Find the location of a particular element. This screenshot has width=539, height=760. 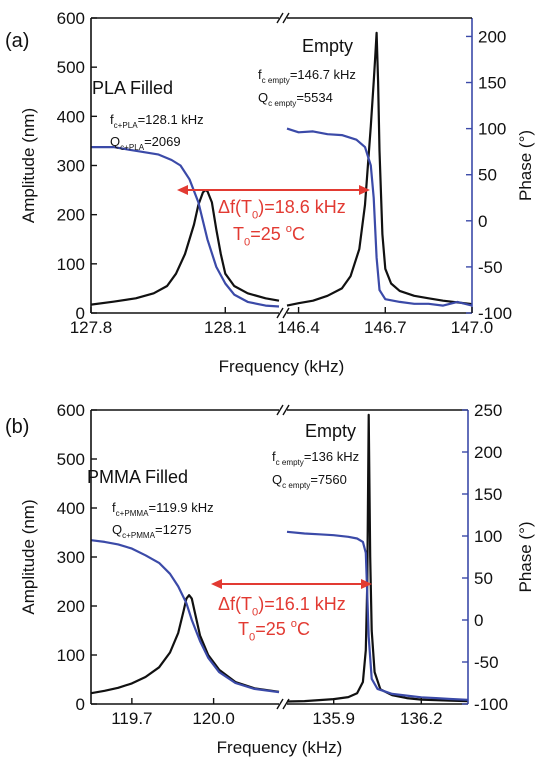

temperature-label-part: =25 is located at coordinates (273, 629).